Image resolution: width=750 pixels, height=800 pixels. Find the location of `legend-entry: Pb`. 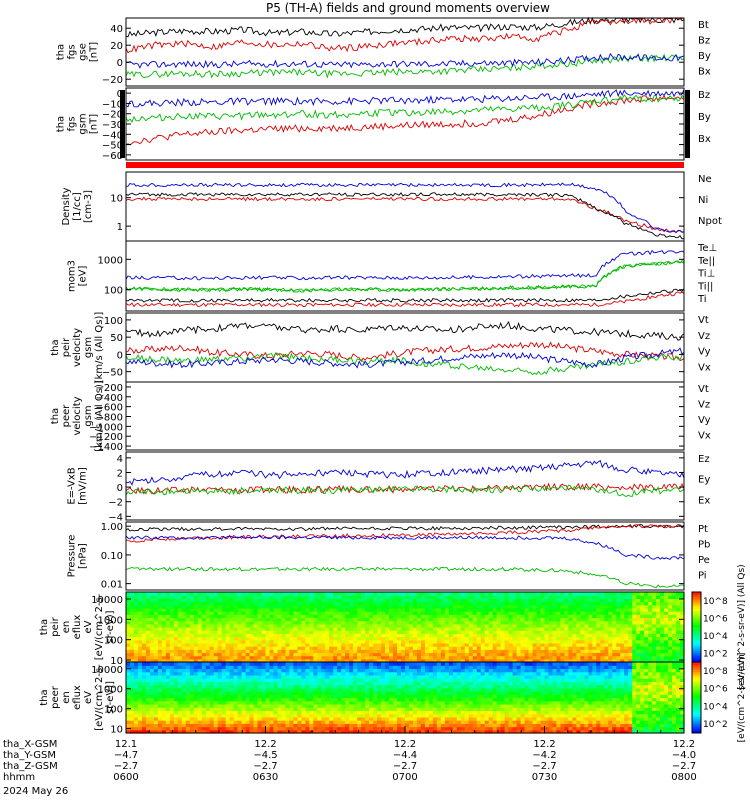

legend-entry: Pb is located at coordinates (704, 545).